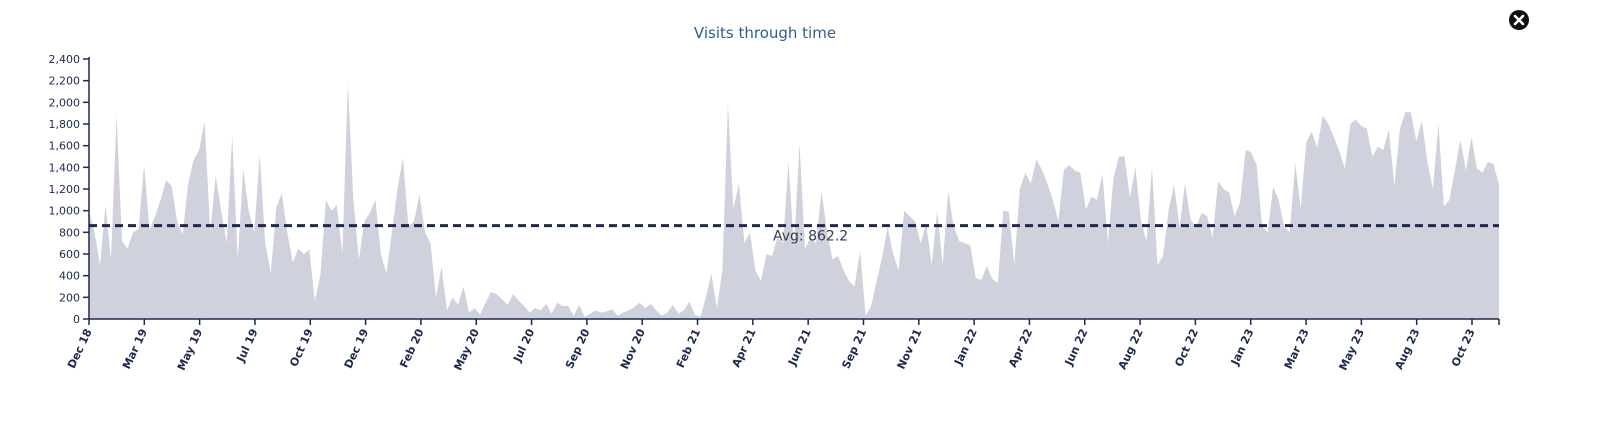 This screenshot has height=430, width=1600. I want to click on x-tick-label: Jan 23, so click(1242, 347).